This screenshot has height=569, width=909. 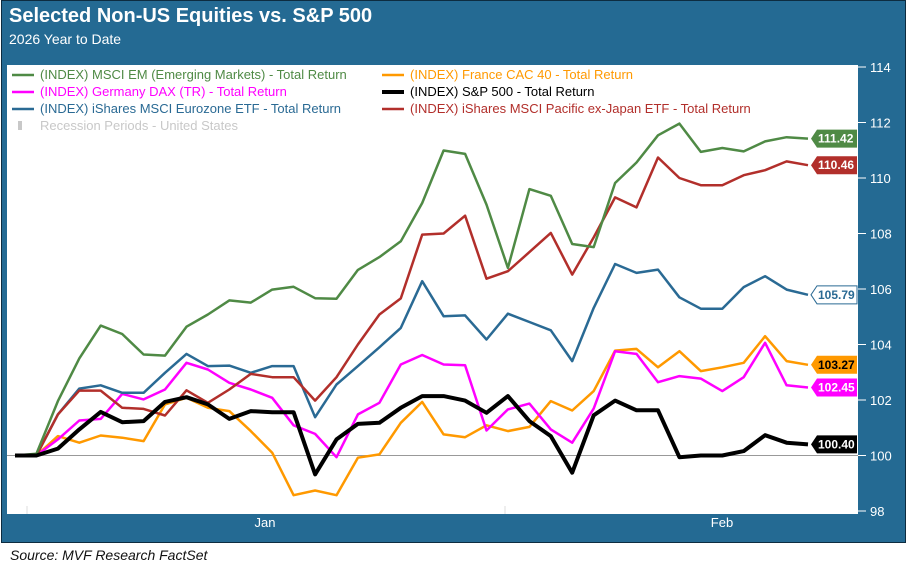 I want to click on x-tick-label: Jan, so click(x=265, y=522).